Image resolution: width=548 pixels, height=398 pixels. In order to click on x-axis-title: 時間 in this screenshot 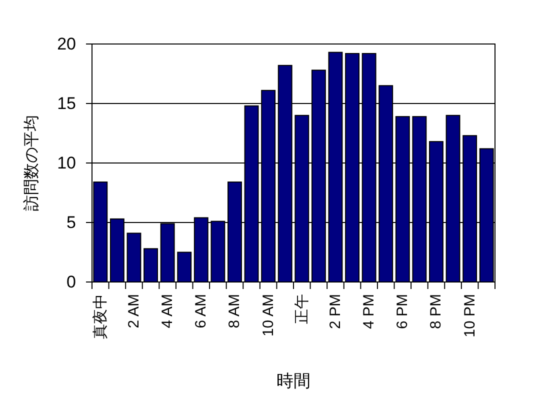, I will do `click(293, 381)`.